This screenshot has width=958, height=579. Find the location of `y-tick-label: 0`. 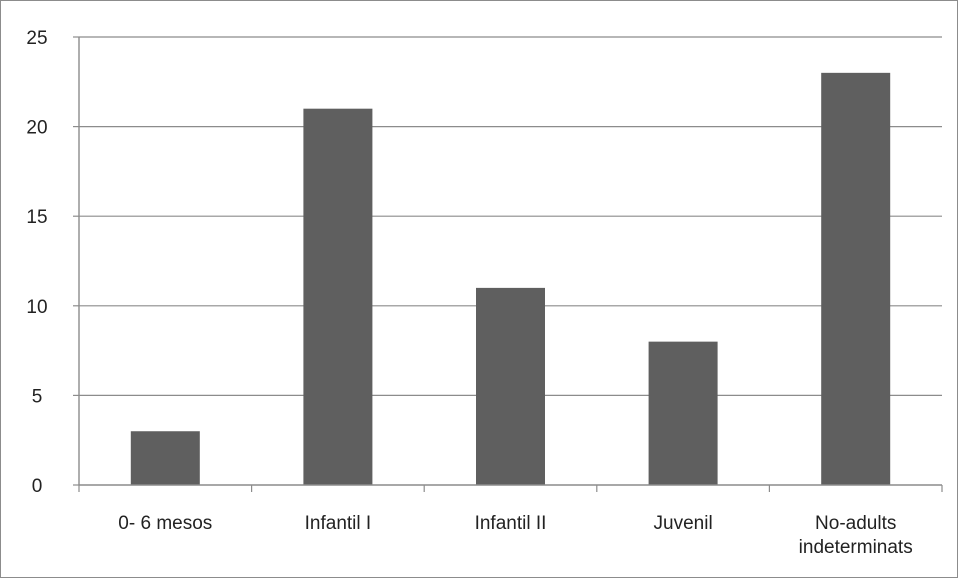

y-tick-label: 0 is located at coordinates (37, 486).